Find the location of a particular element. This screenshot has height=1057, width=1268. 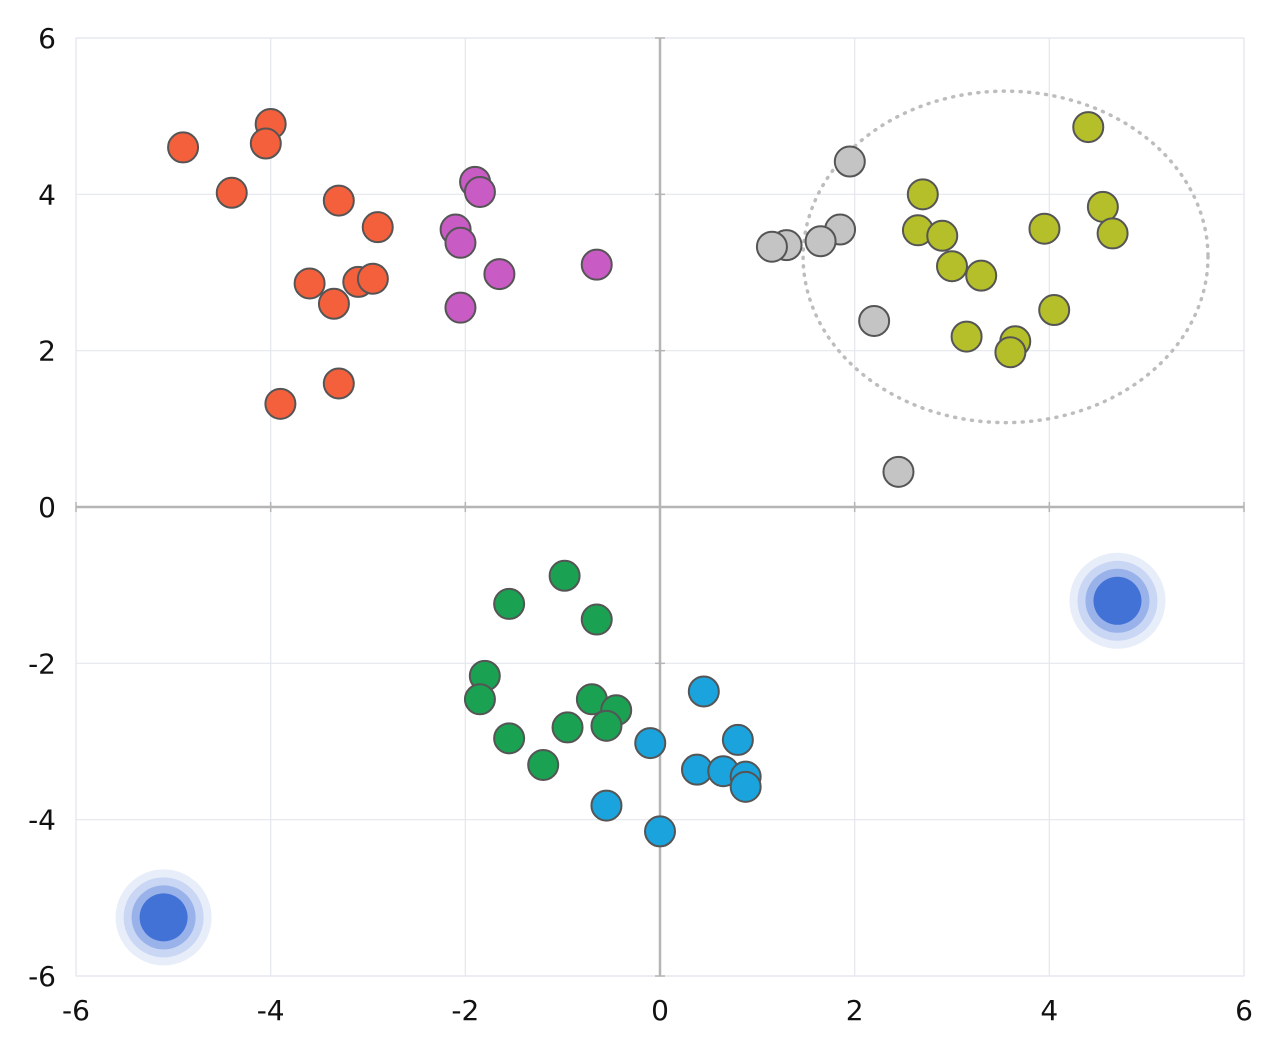

x-tick-label: -2 is located at coordinates (465, 1010).